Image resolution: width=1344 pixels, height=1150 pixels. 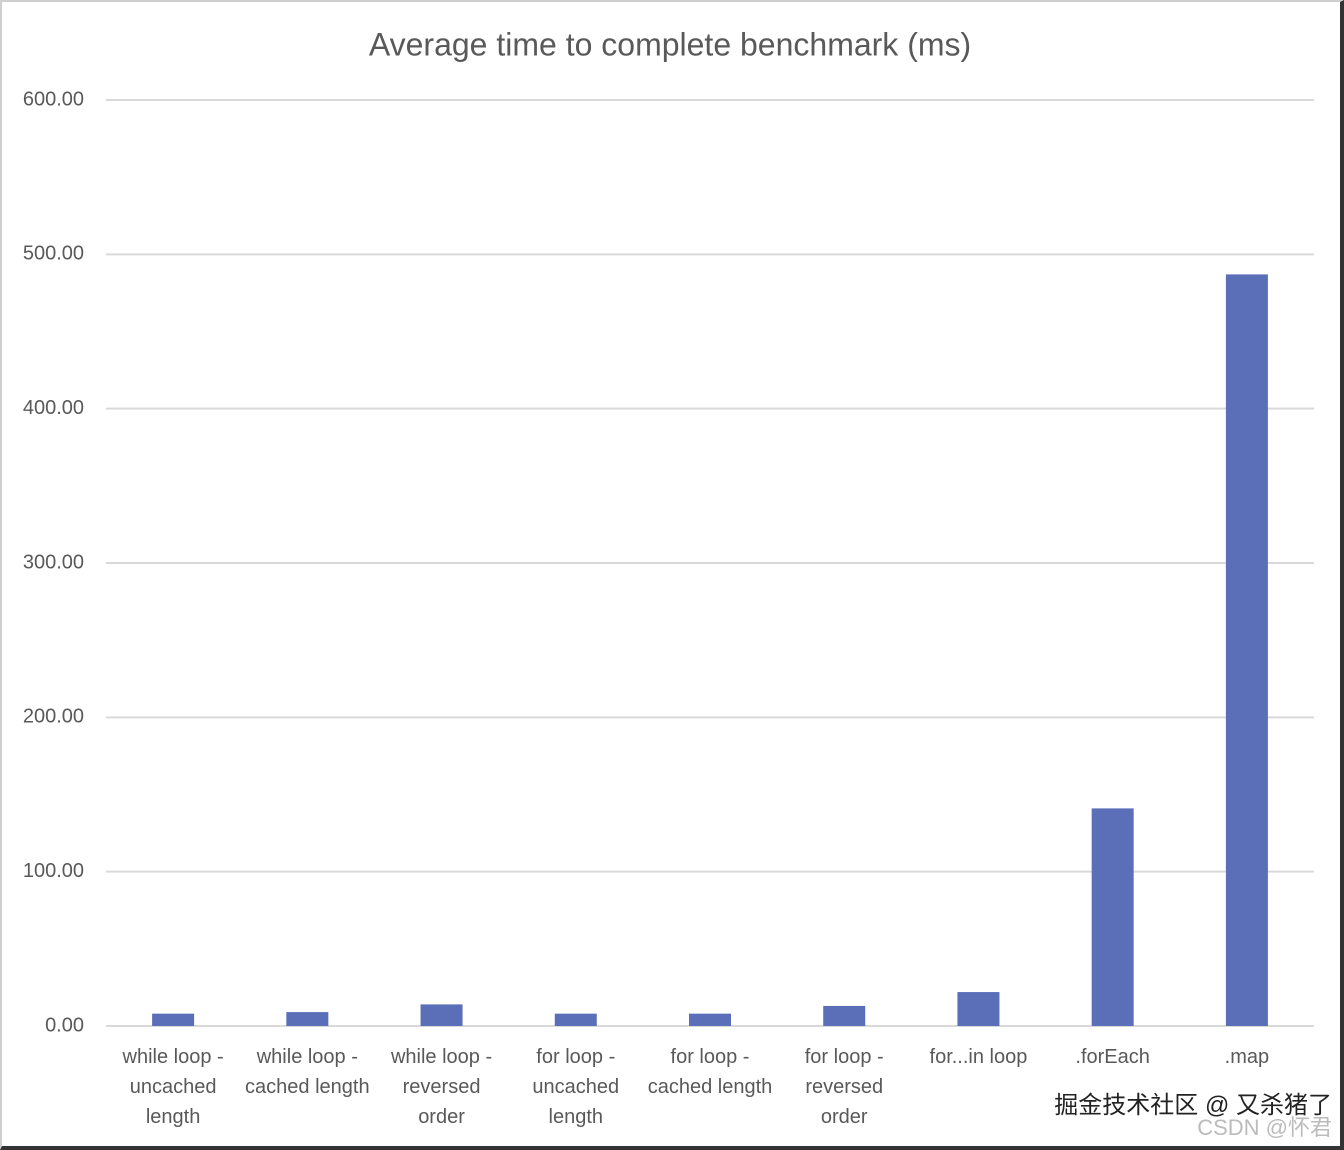 What do you see at coordinates (53, 562) in the screenshot?
I see `y-tick-label: 300.00` at bounding box center [53, 562].